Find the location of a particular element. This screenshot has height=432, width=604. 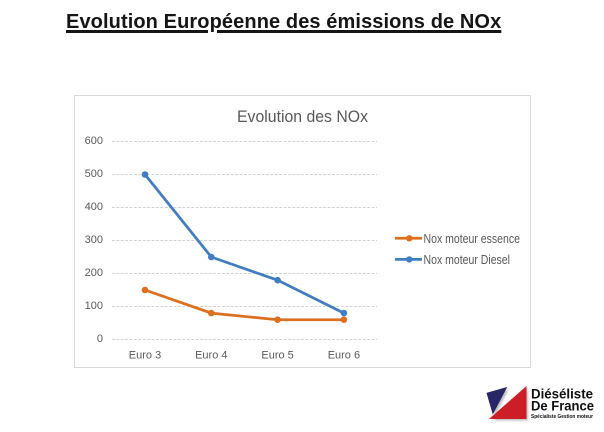

svg-text: Diéséliste is located at coordinates (562, 394).